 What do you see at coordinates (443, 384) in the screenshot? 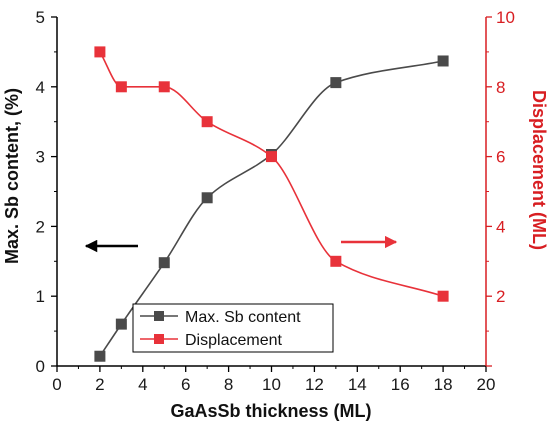
I see `x-tick-label: 18` at bounding box center [443, 384].